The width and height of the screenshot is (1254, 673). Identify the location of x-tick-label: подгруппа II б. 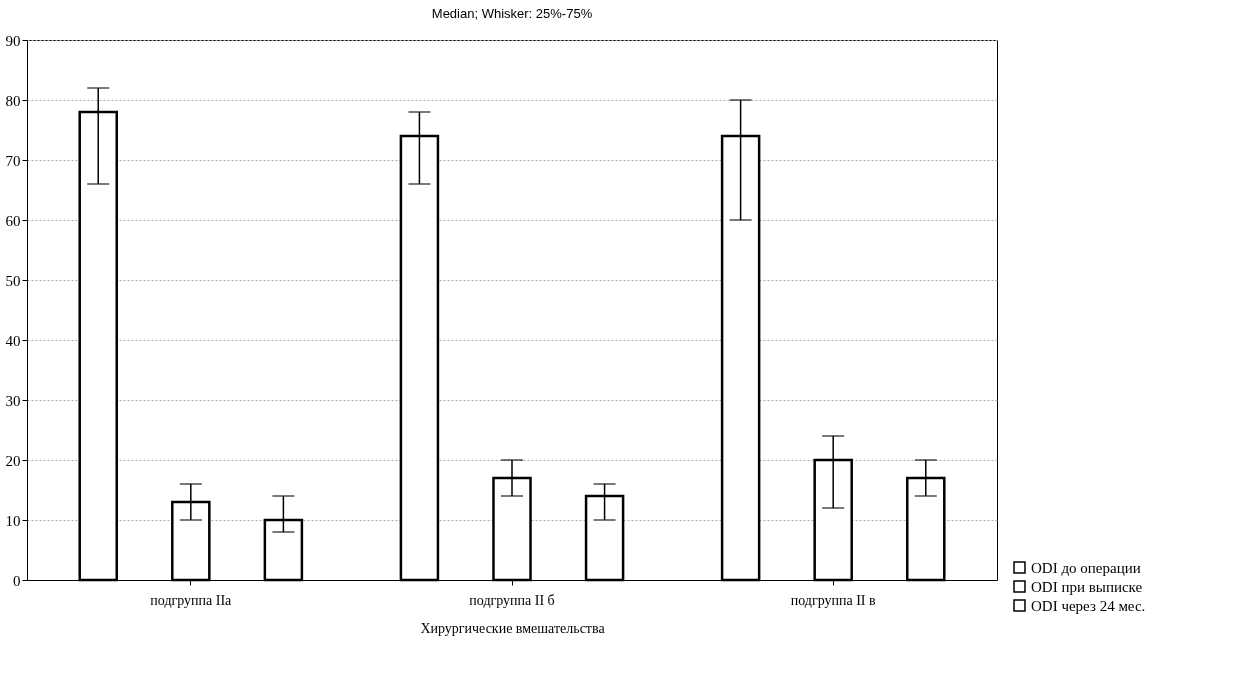
(512, 600).